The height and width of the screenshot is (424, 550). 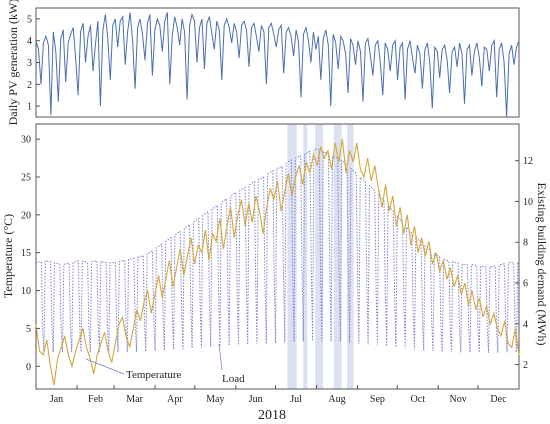 I want to click on demand-y-tick-label: 8, so click(x=525, y=243).